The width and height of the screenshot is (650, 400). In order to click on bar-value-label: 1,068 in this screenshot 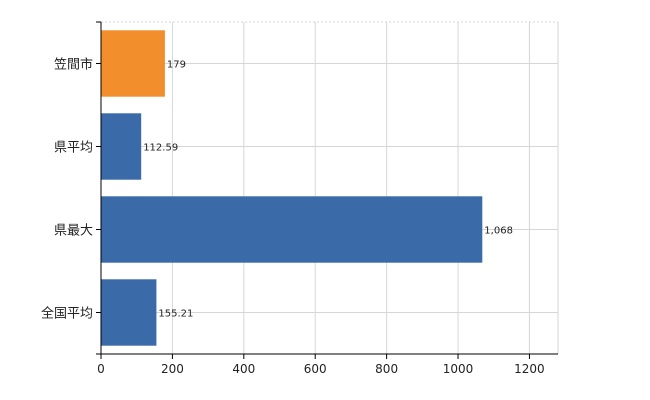, I will do `click(498, 231)`.